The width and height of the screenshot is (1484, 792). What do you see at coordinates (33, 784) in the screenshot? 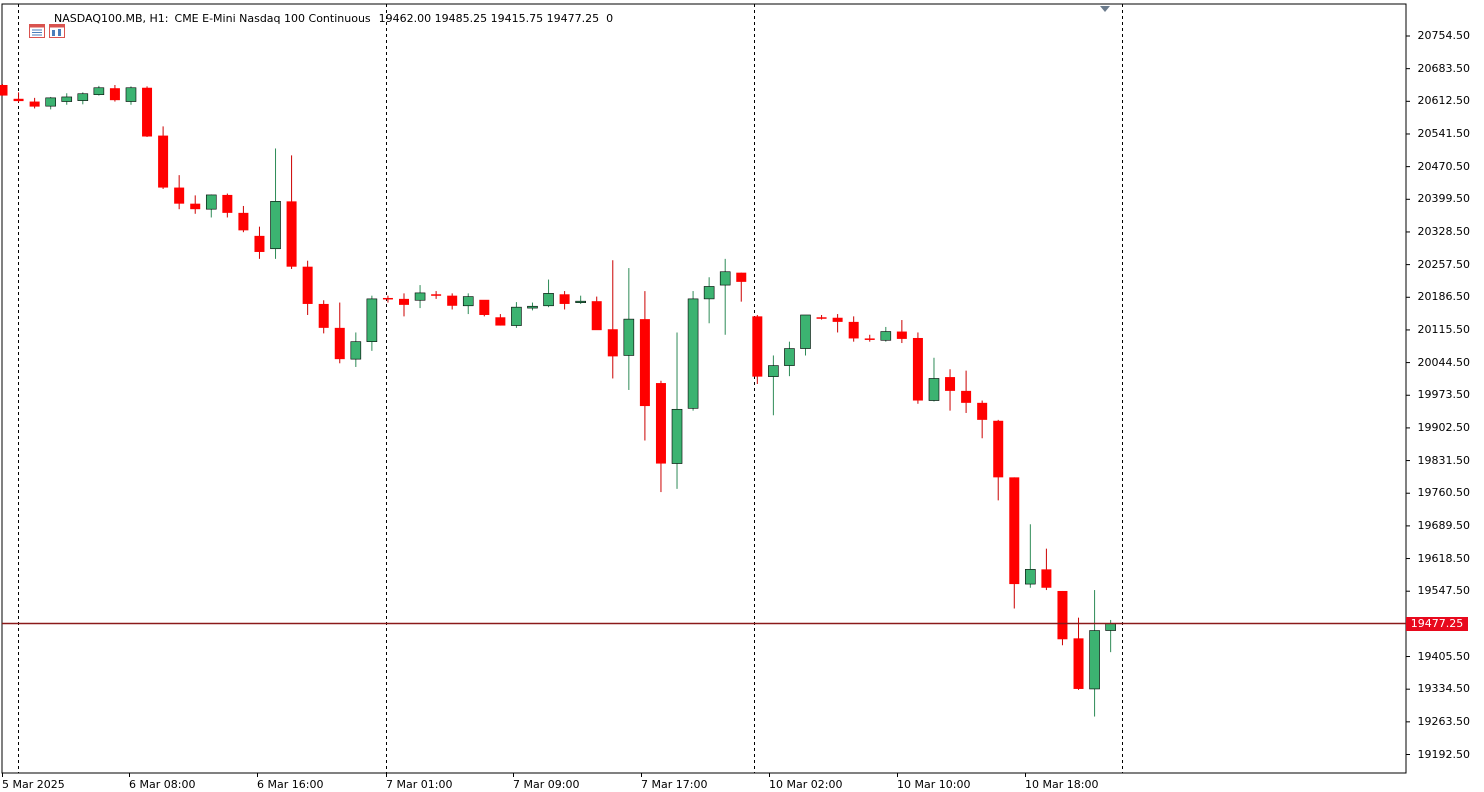
I see `time-tick-label: 5 Mar 2025` at bounding box center [33, 784].